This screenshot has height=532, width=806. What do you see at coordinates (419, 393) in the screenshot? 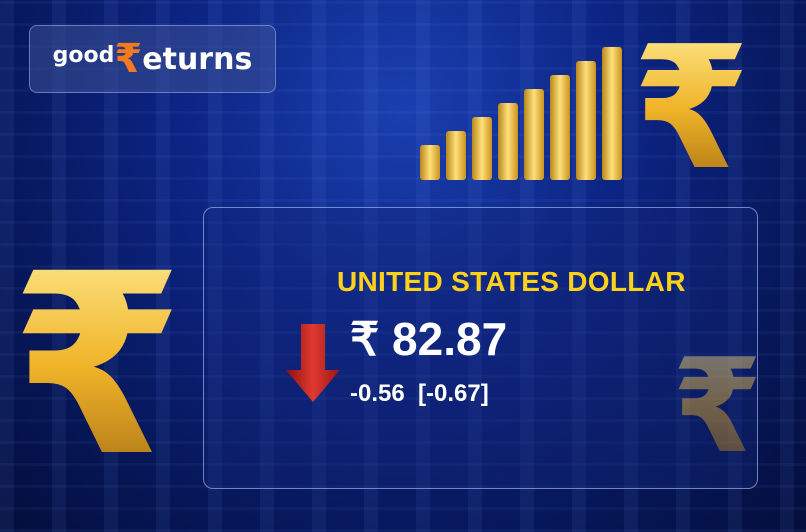
I see `currency-change: -0.56 [-0.67]` at bounding box center [419, 393].